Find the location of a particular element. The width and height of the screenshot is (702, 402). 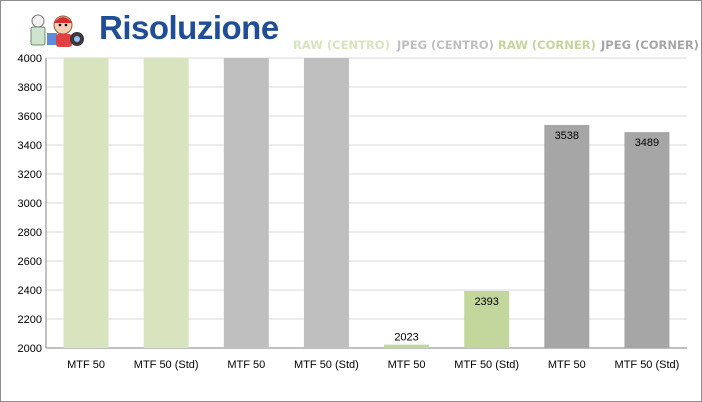

y-tick-label: 4000 is located at coordinates (30, 59).